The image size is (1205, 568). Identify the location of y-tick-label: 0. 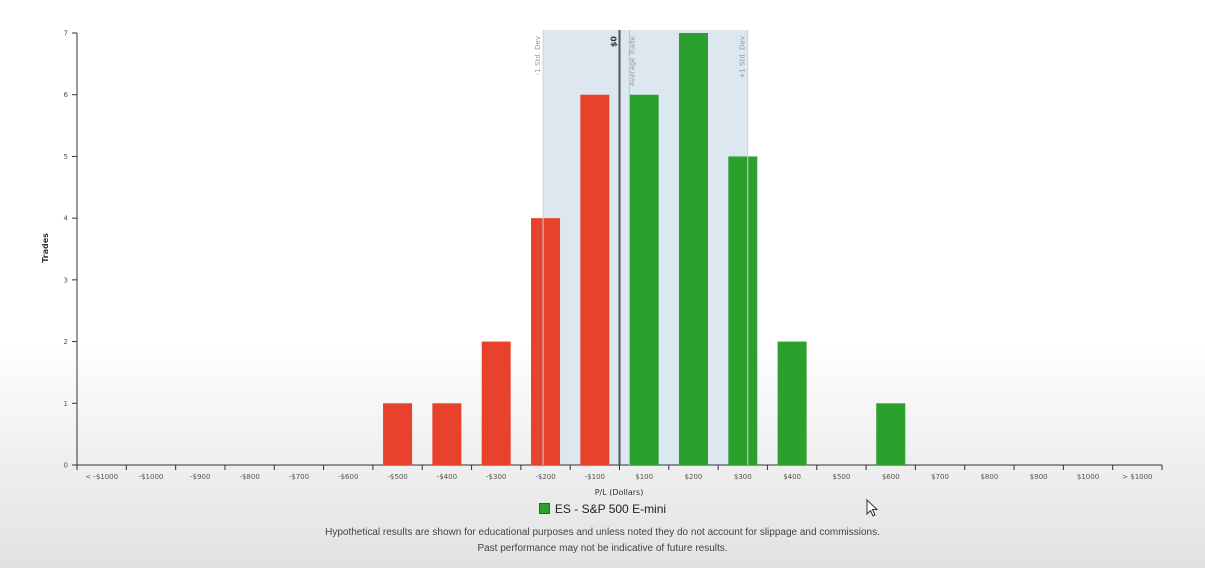
(66, 466).